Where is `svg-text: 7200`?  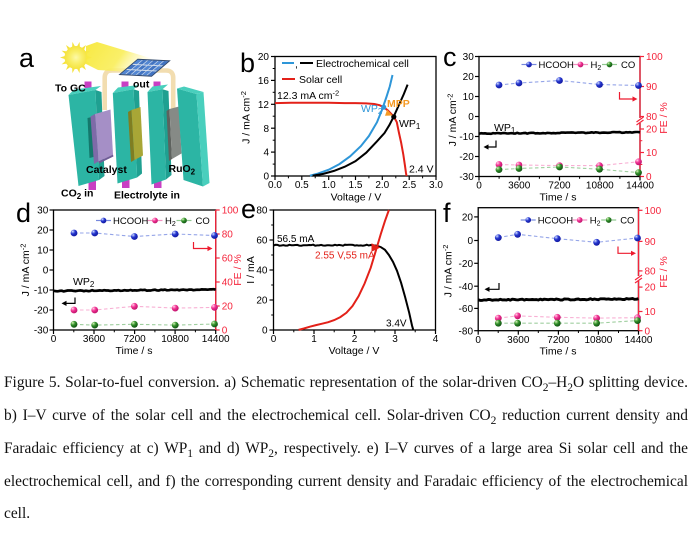 svg-text: 7200 is located at coordinates (559, 186).